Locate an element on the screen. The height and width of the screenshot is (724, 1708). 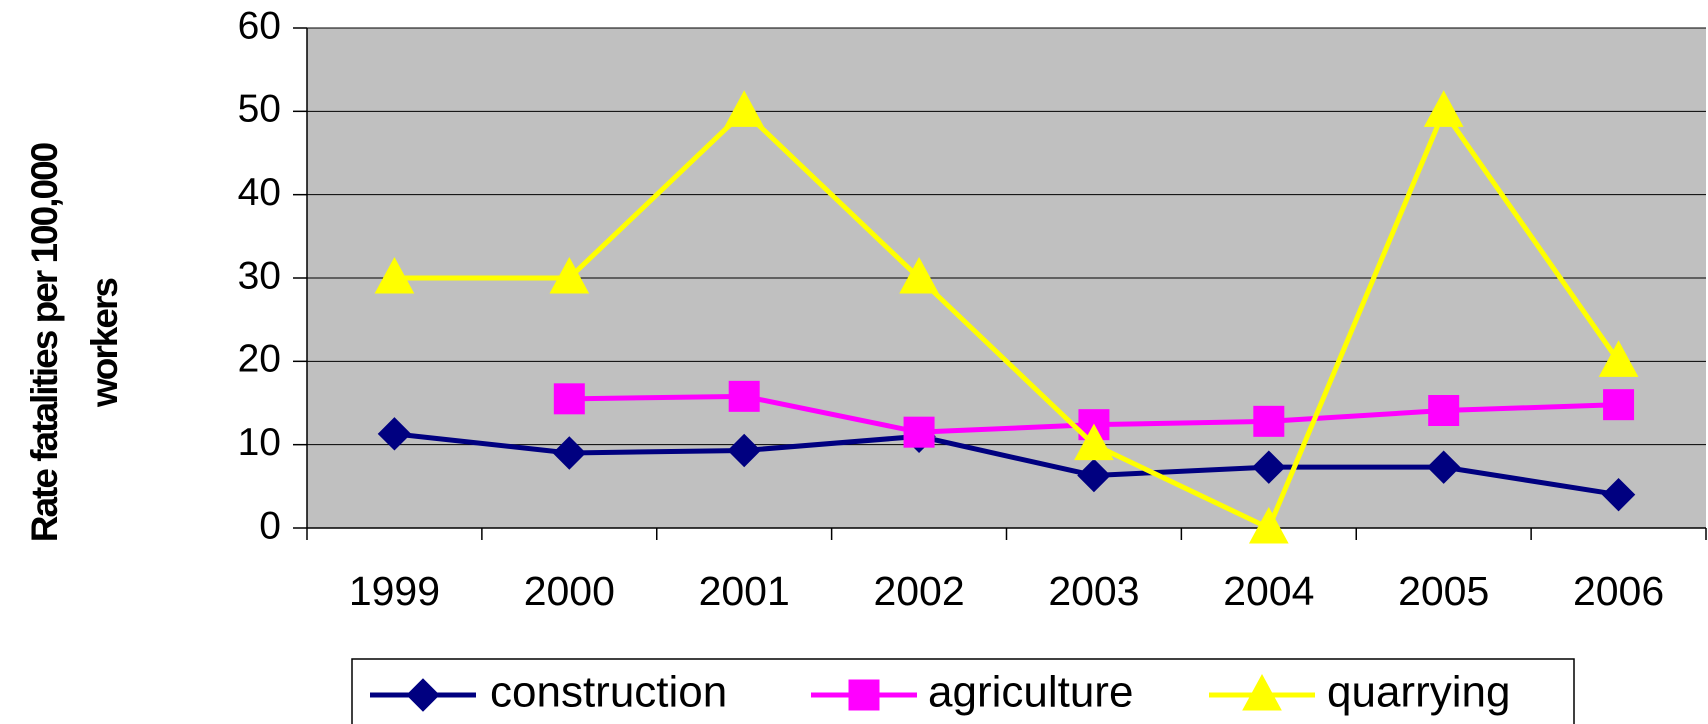
legend-label: quarrying is located at coordinates (1418, 692).